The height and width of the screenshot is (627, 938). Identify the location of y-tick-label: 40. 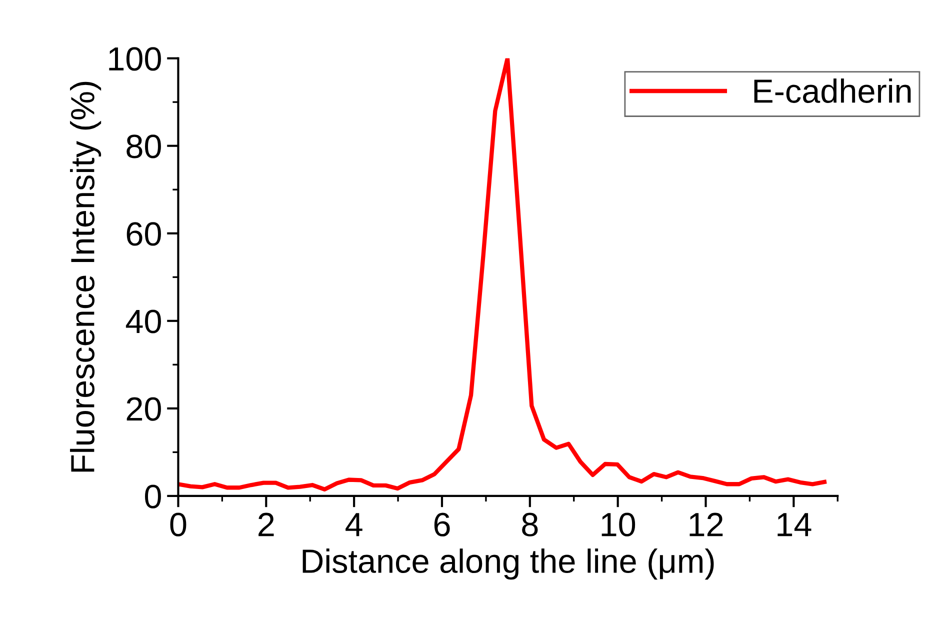
(143, 322).